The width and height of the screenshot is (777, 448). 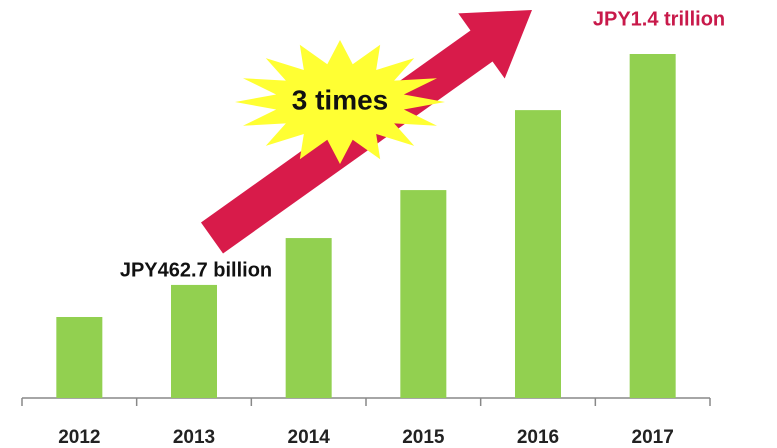 I want to click on x-tick-label: 2014, so click(x=309, y=437).